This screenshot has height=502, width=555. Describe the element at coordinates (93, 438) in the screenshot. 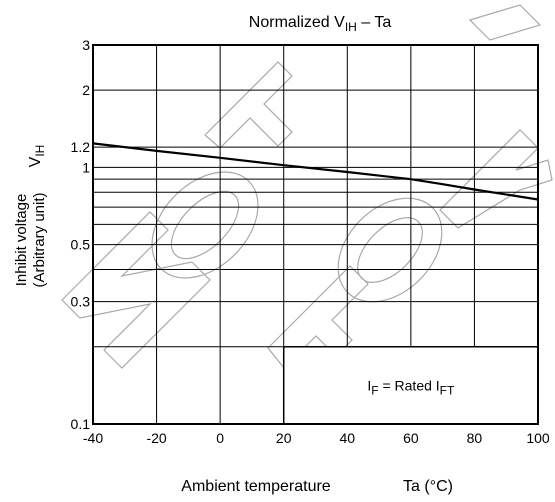

I see `x-tick-label: -40` at that location.